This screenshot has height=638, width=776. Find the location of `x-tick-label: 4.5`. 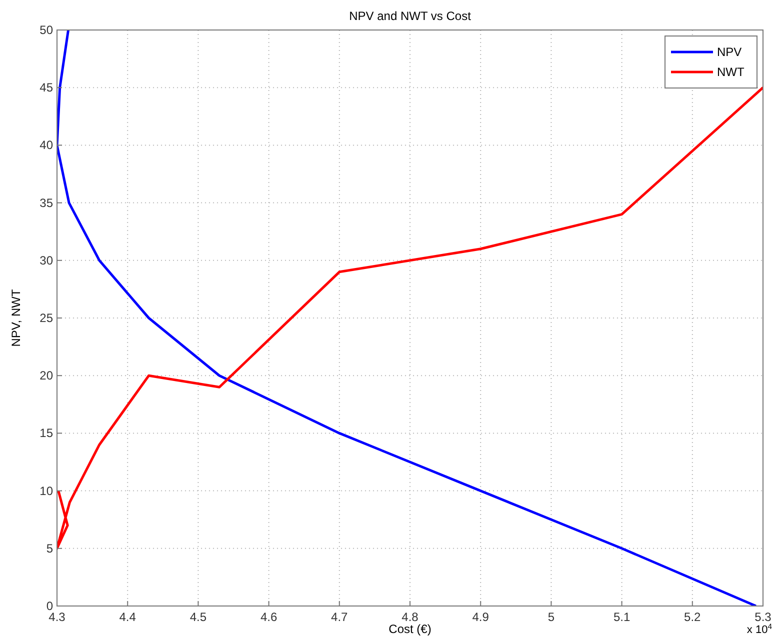

x-tick-label: 4.5 is located at coordinates (198, 617).